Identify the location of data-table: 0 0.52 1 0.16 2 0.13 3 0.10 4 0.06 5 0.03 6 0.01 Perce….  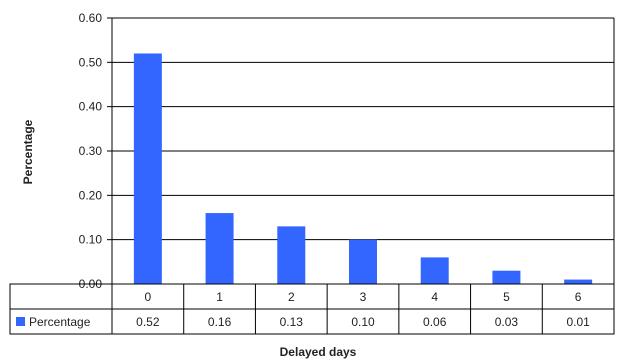
(312, 309).